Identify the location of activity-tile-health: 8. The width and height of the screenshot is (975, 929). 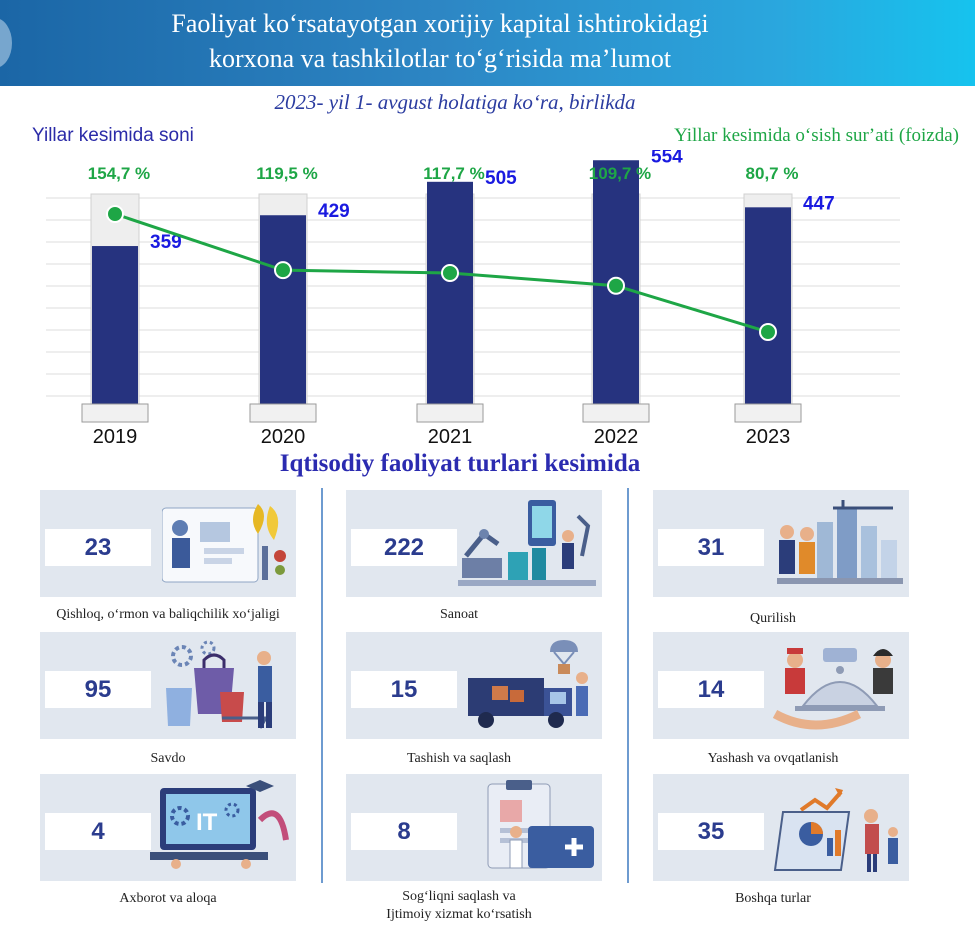
(474, 827).